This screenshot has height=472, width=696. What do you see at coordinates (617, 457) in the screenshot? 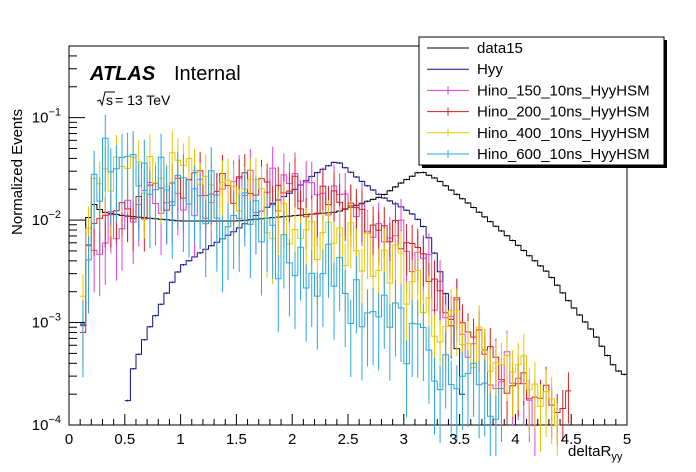
I see `x-axis-title-subscript: yy` at bounding box center [617, 457].